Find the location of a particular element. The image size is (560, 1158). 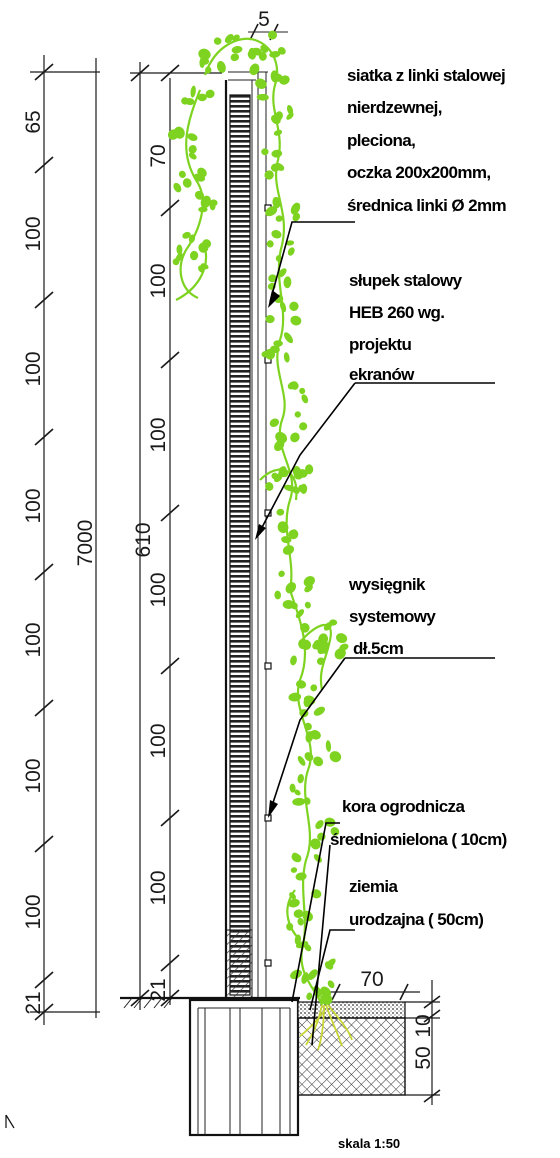

label-post-line-1: słupek stalowy is located at coordinates (406, 280).